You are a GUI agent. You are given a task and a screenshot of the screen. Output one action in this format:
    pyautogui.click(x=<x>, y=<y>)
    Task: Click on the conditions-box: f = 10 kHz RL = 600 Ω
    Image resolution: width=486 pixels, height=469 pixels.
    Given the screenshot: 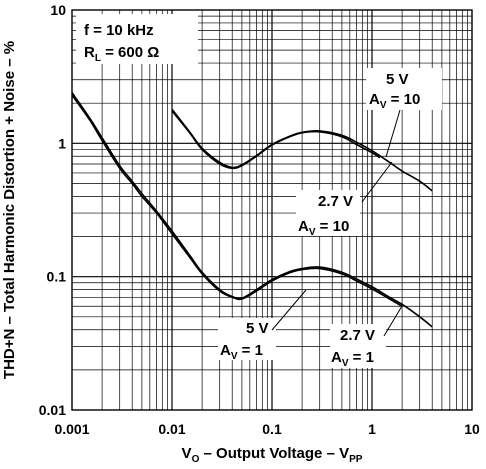 What is the action you would take?
    pyautogui.click(x=137, y=39)
    